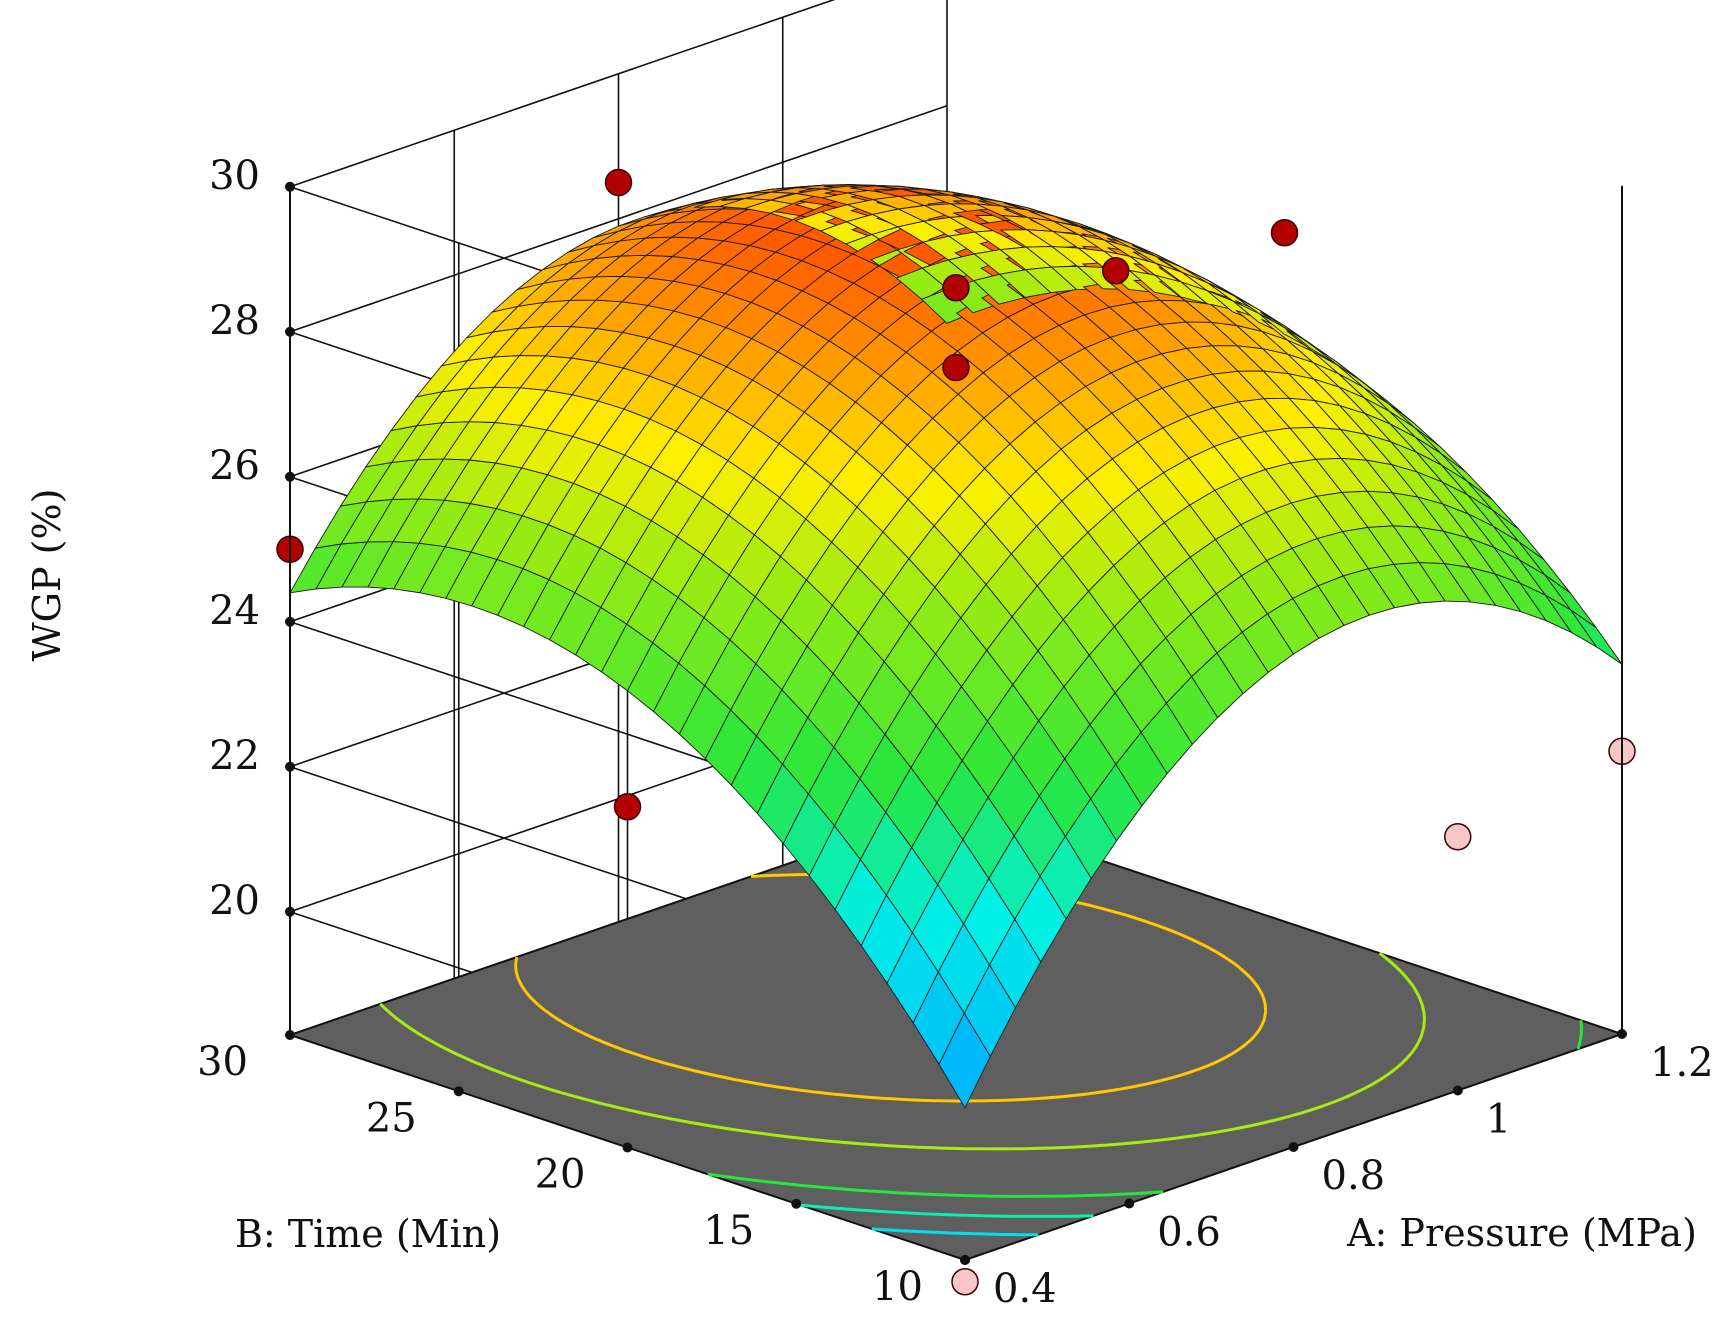 This screenshot has width=1731, height=1322. What do you see at coordinates (1025, 1289) in the screenshot?
I see `x-tick-label: 0.4` at bounding box center [1025, 1289].